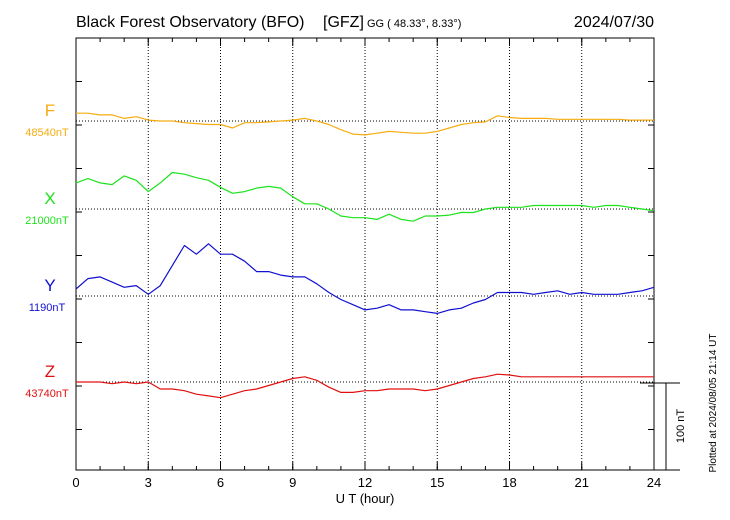 This screenshot has width=730, height=520. What do you see at coordinates (437, 482) in the screenshot?
I see `x-tick-label: 15` at bounding box center [437, 482].